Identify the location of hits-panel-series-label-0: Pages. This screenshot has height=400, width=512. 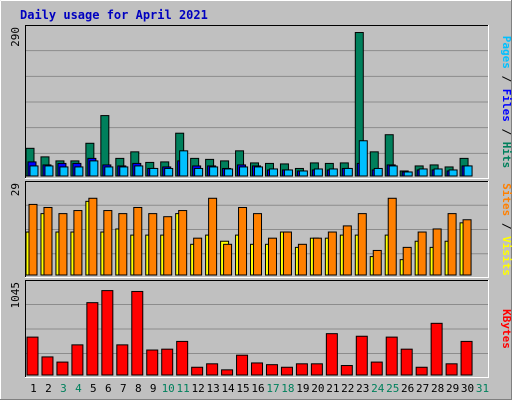
(506, 52).